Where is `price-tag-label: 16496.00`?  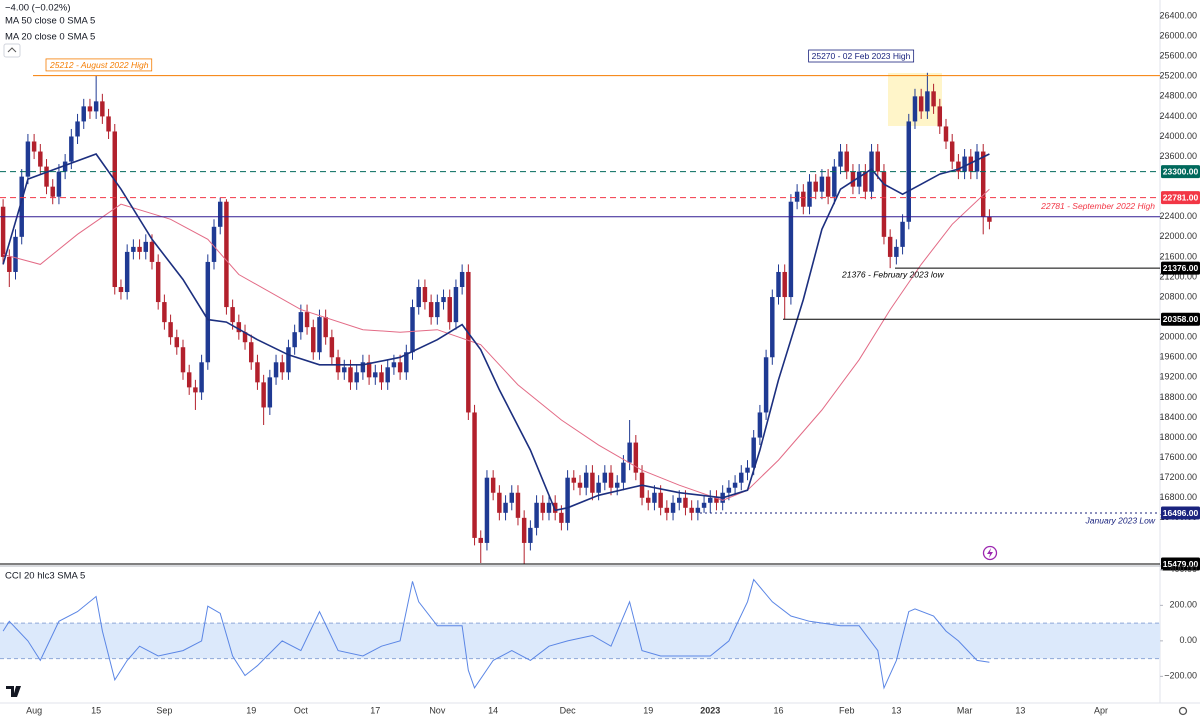 price-tag-label: 16496.00 is located at coordinates (1181, 513).